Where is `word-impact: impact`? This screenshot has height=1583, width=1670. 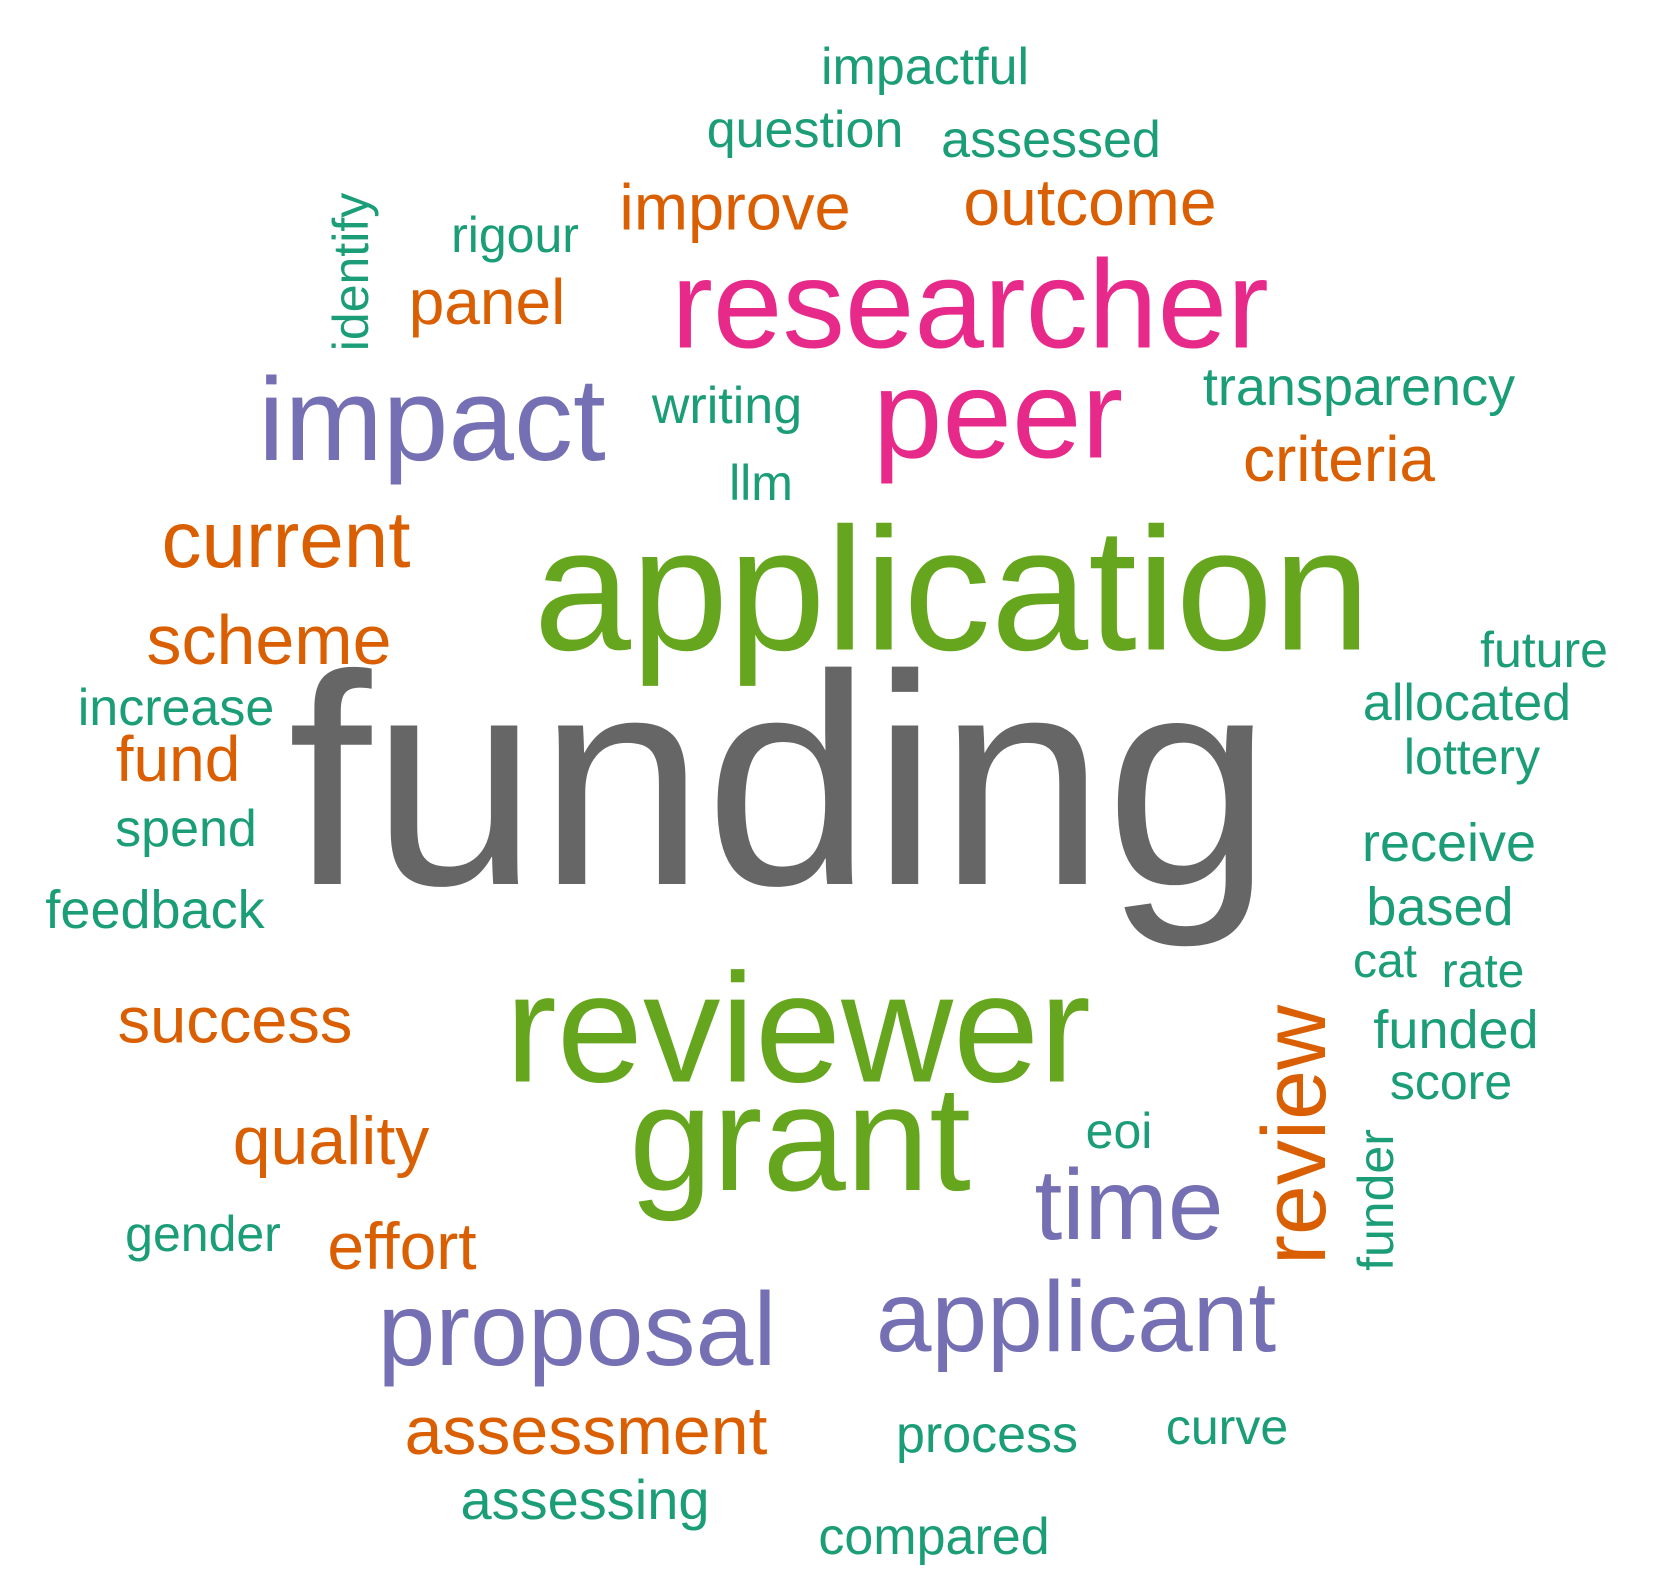 word-impact: impact is located at coordinates (432, 420).